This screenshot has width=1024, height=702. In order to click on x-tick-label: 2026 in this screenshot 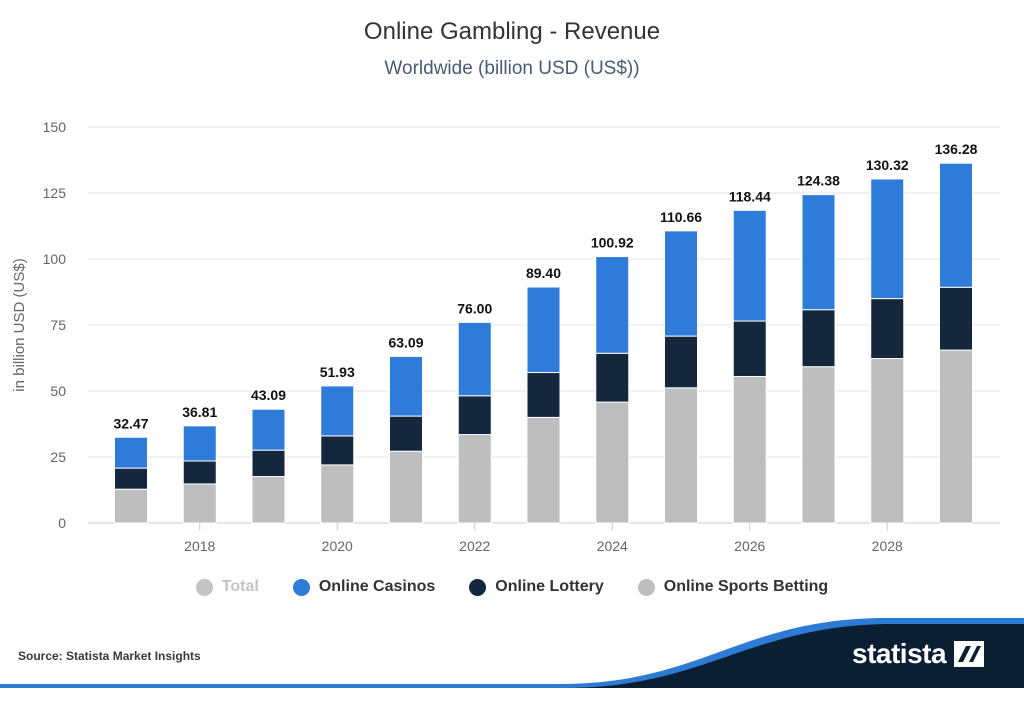, I will do `click(749, 546)`.